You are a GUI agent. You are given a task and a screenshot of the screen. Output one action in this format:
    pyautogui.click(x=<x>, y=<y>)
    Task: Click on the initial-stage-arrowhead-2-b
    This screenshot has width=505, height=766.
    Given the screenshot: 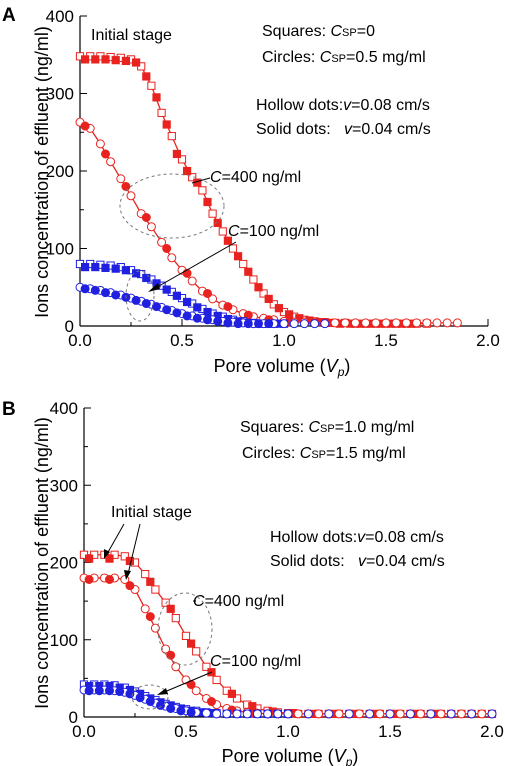 What is the action you would take?
    pyautogui.click(x=127, y=575)
    